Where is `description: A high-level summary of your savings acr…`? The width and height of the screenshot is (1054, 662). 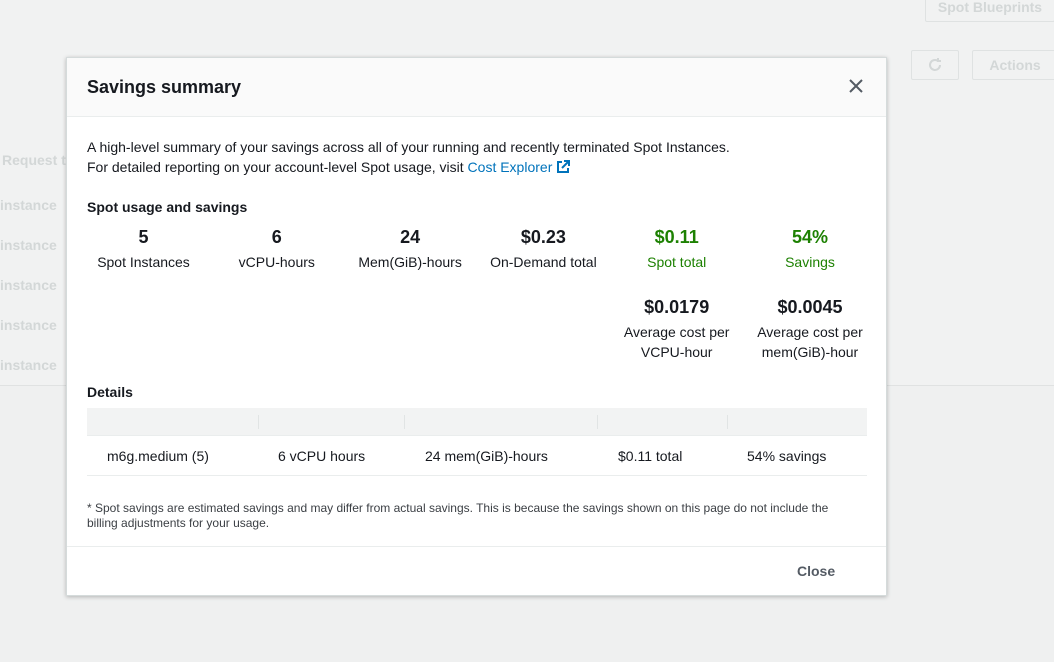 description: A high-level summary of your savings acr… is located at coordinates (408, 147).